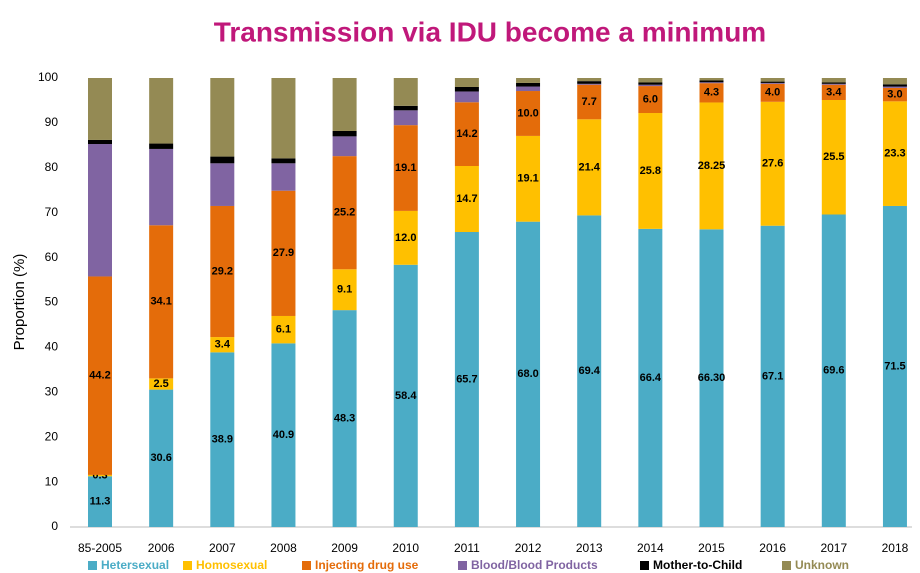  What do you see at coordinates (344, 548) in the screenshot?
I see `x-tick-label: 2009` at bounding box center [344, 548].